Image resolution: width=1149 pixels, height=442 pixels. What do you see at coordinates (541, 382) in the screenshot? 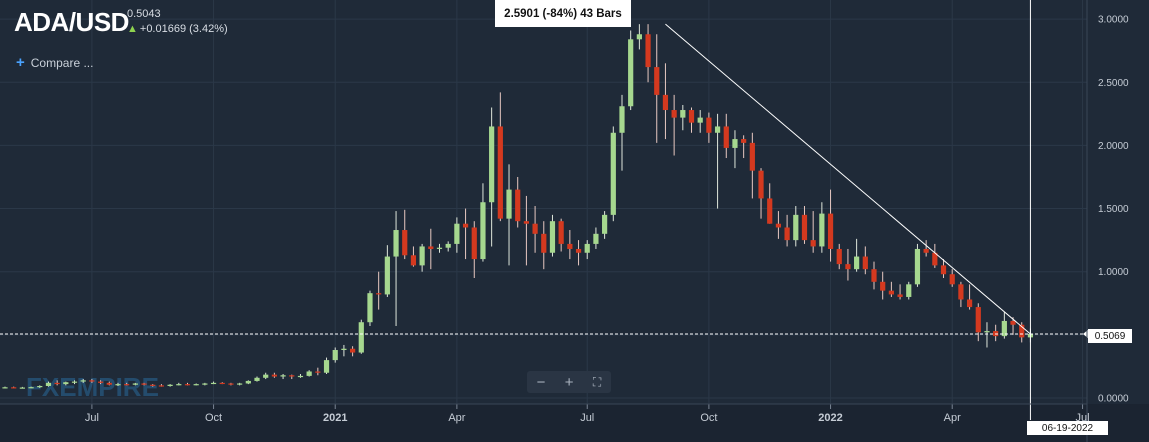
I see `zoom-out-icon: −` at bounding box center [541, 382].